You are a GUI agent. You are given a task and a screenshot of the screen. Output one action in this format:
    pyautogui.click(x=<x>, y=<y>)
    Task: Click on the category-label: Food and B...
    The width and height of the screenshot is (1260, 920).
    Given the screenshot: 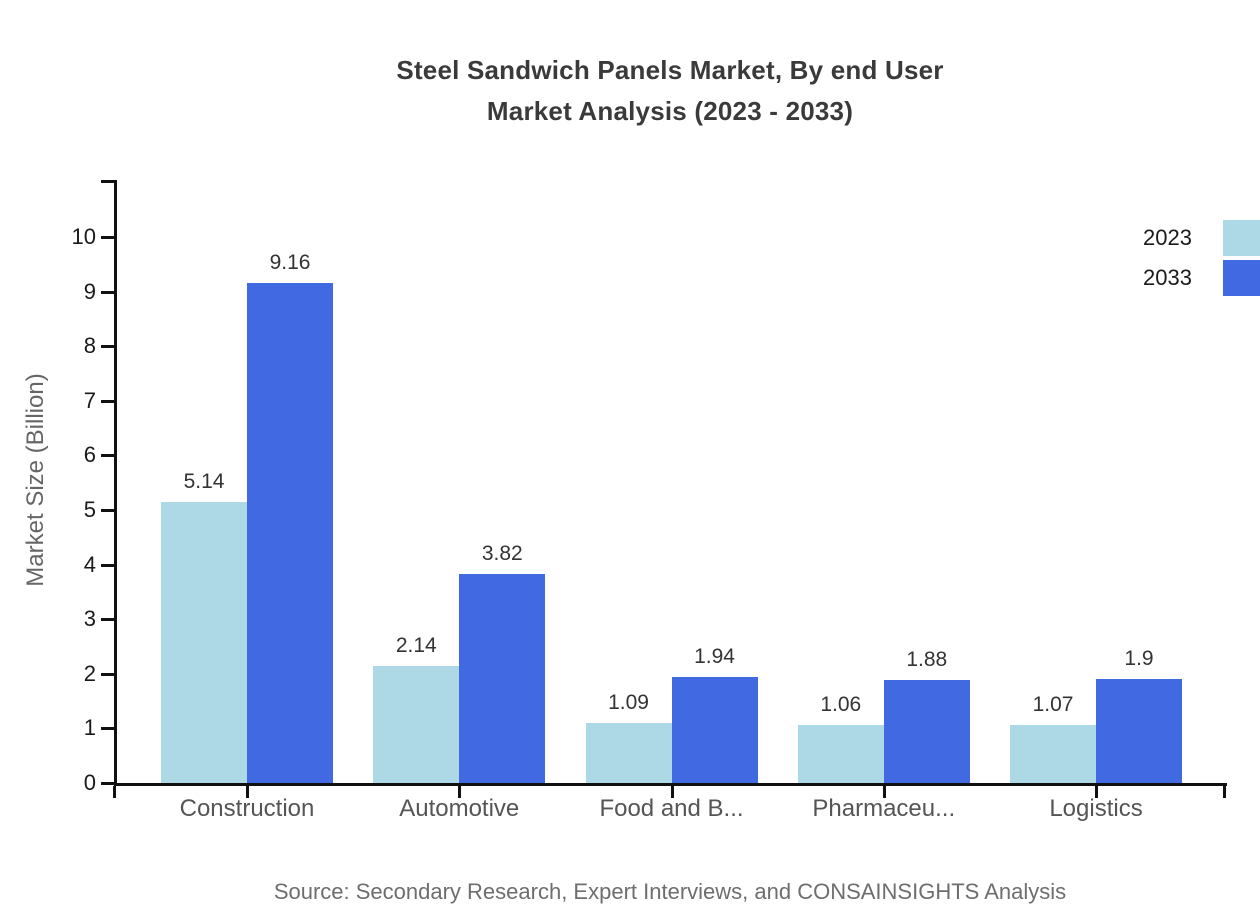 What is the action you would take?
    pyautogui.click(x=671, y=808)
    